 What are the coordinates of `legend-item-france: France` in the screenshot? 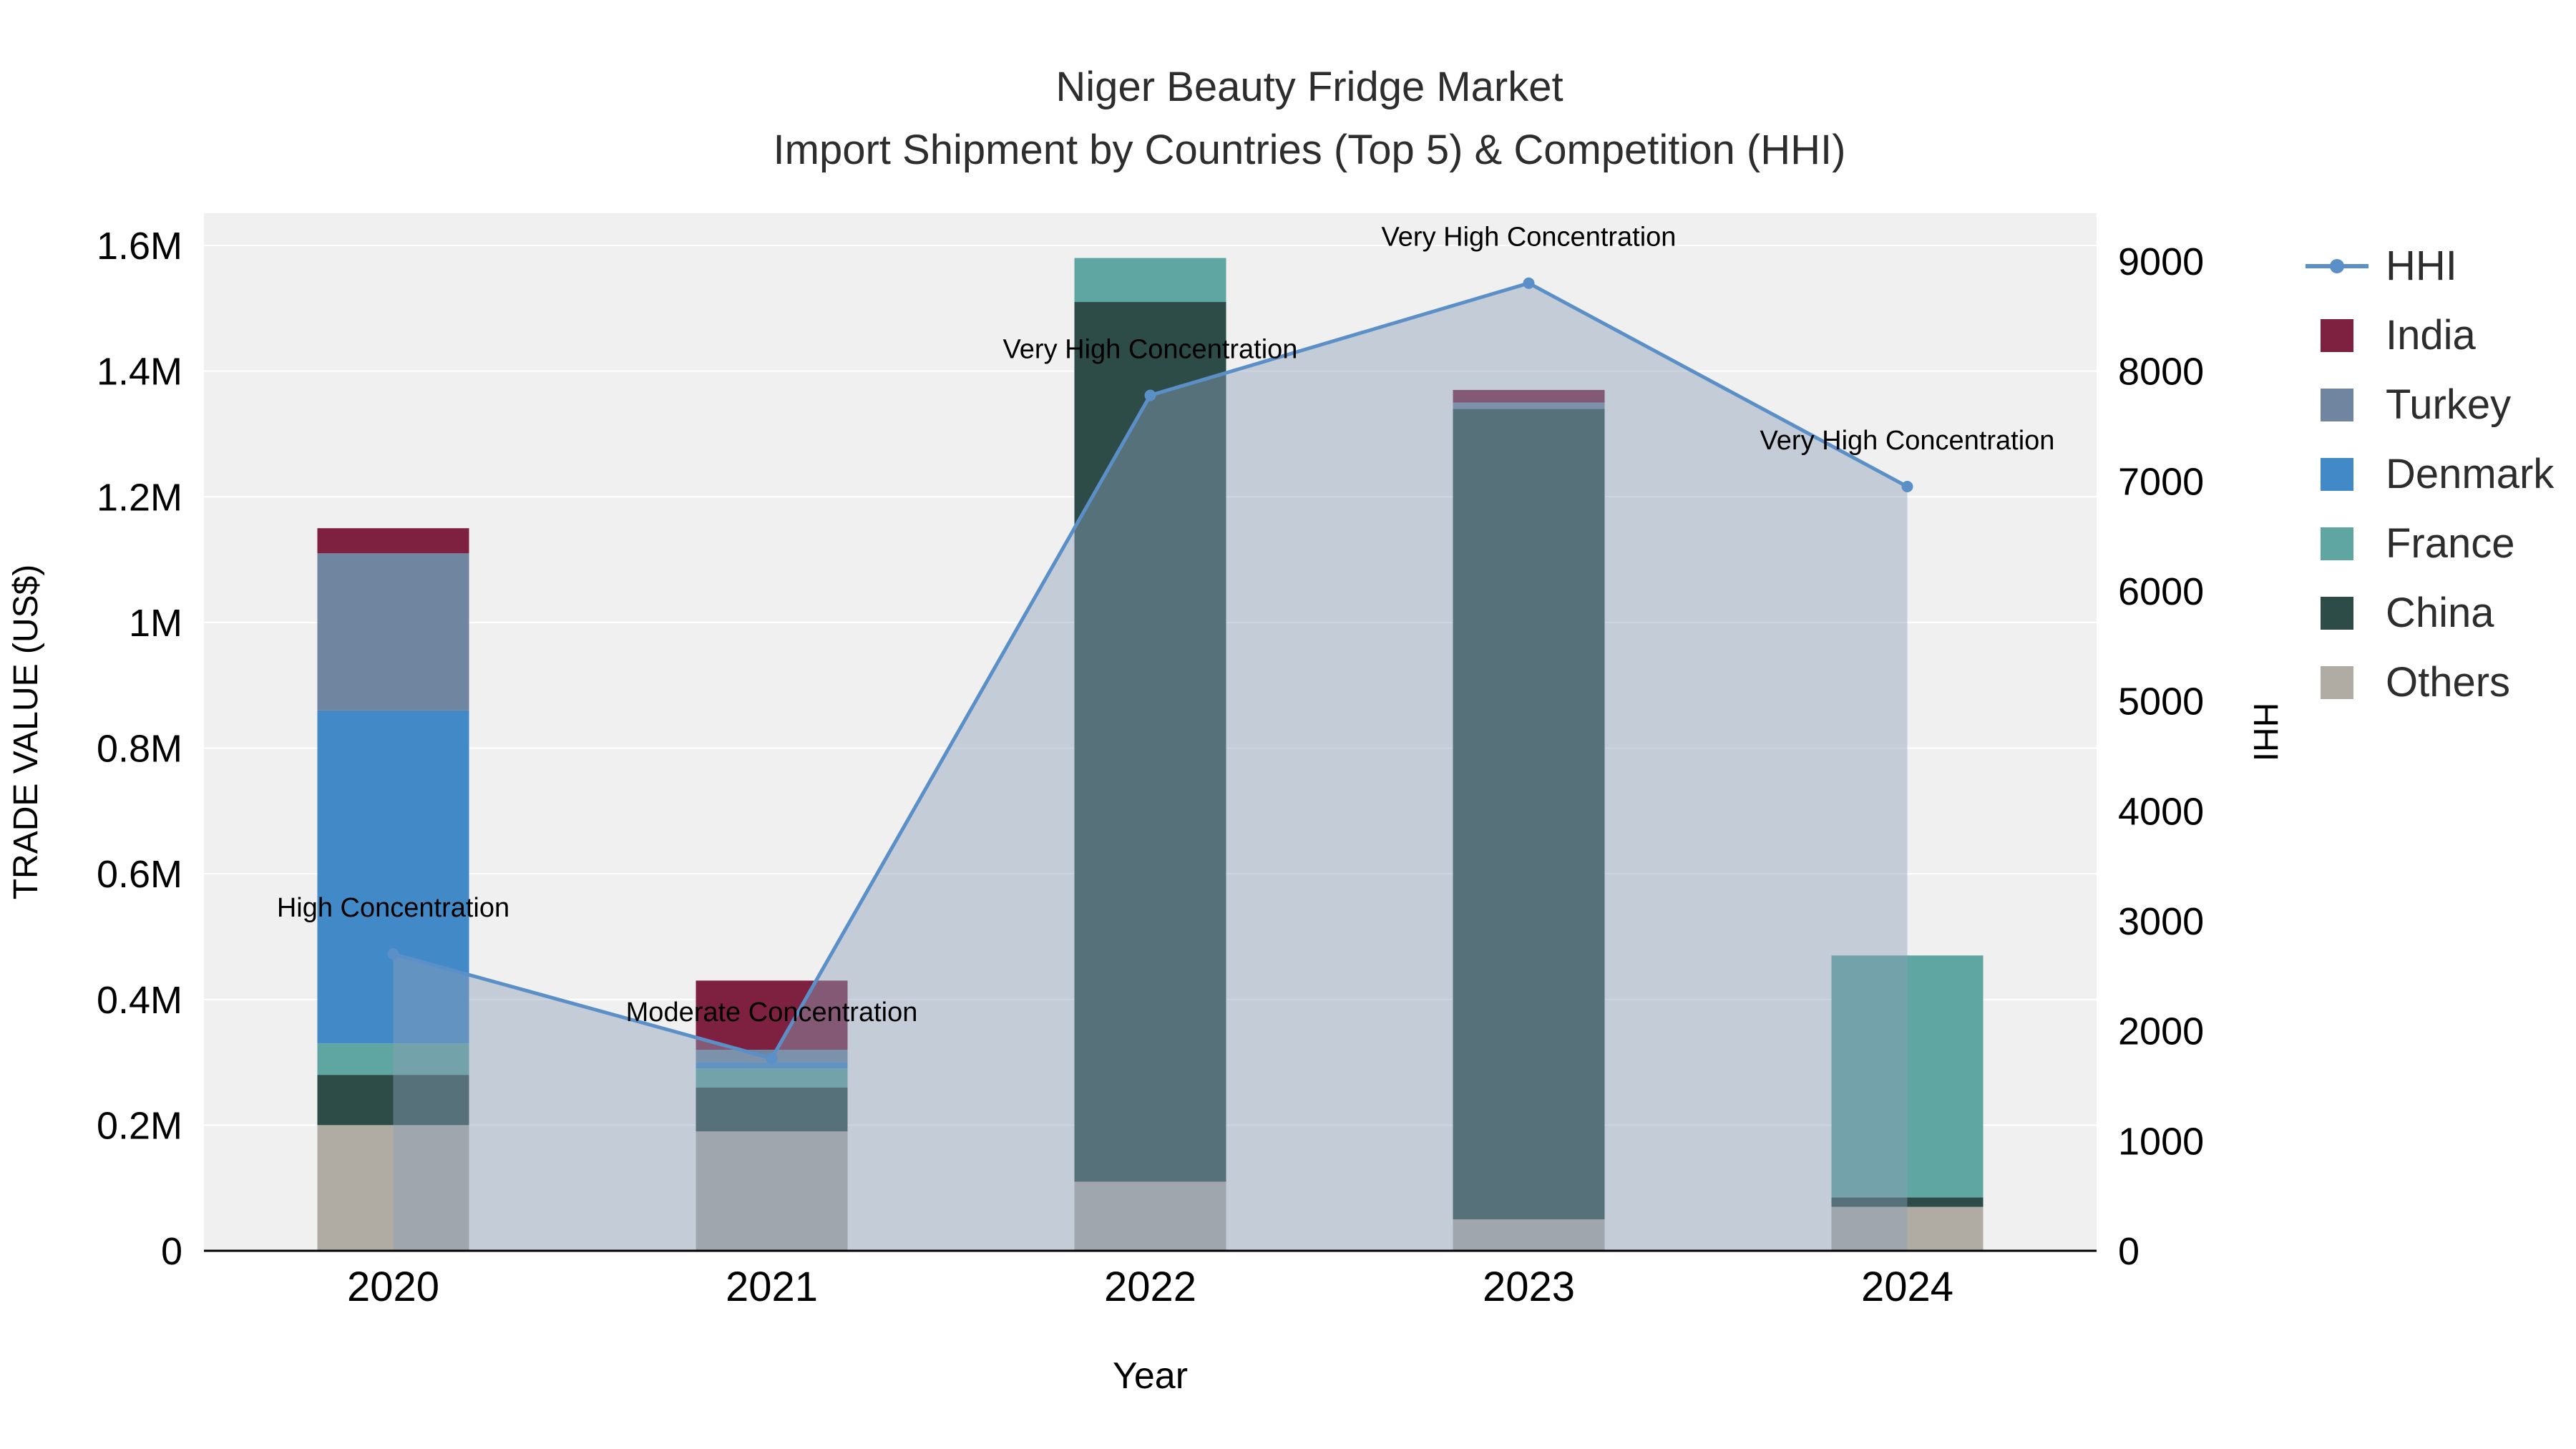 It's located at (2430, 543).